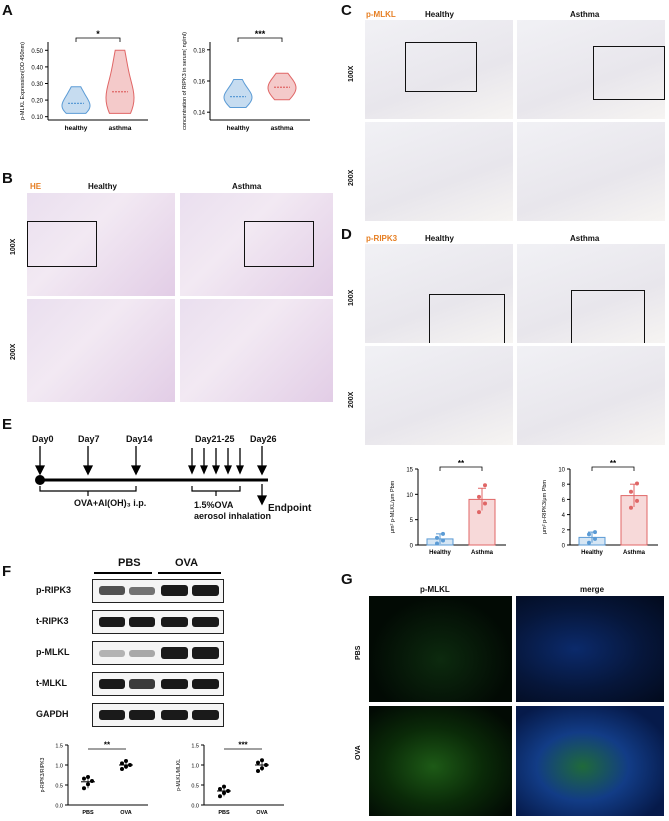 The width and height of the screenshot is (669, 821). I want to click on y-axis-label: μm² p-RIPK3/μm Pbm, so click(545, 507).